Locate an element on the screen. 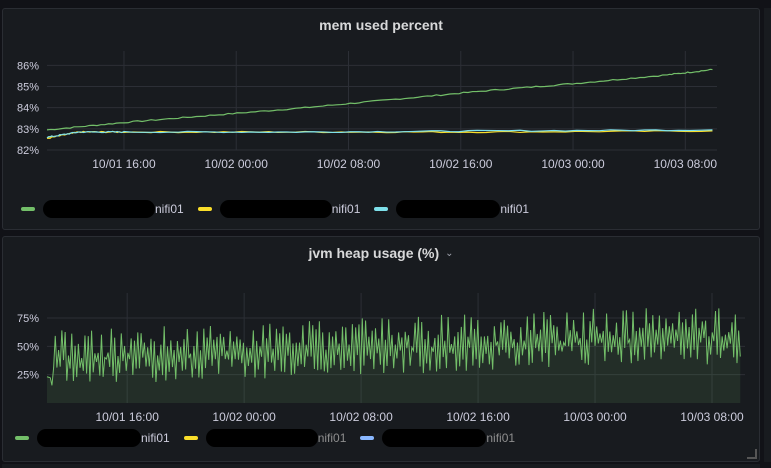 This screenshot has width=771, height=468. y-tick-label: 82% is located at coordinates (28, 151).